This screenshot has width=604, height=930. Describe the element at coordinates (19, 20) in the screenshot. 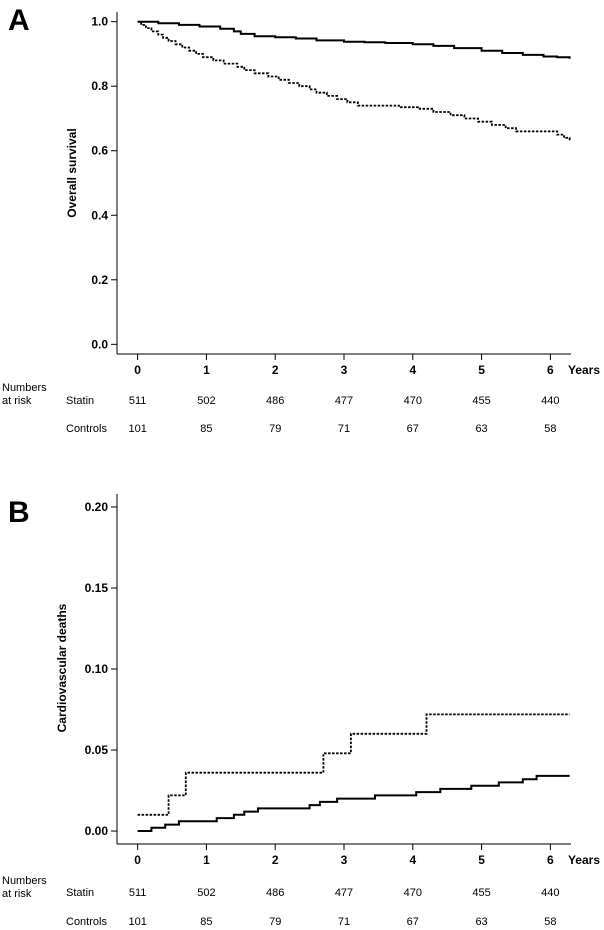

I see `panel-label: A` at that location.